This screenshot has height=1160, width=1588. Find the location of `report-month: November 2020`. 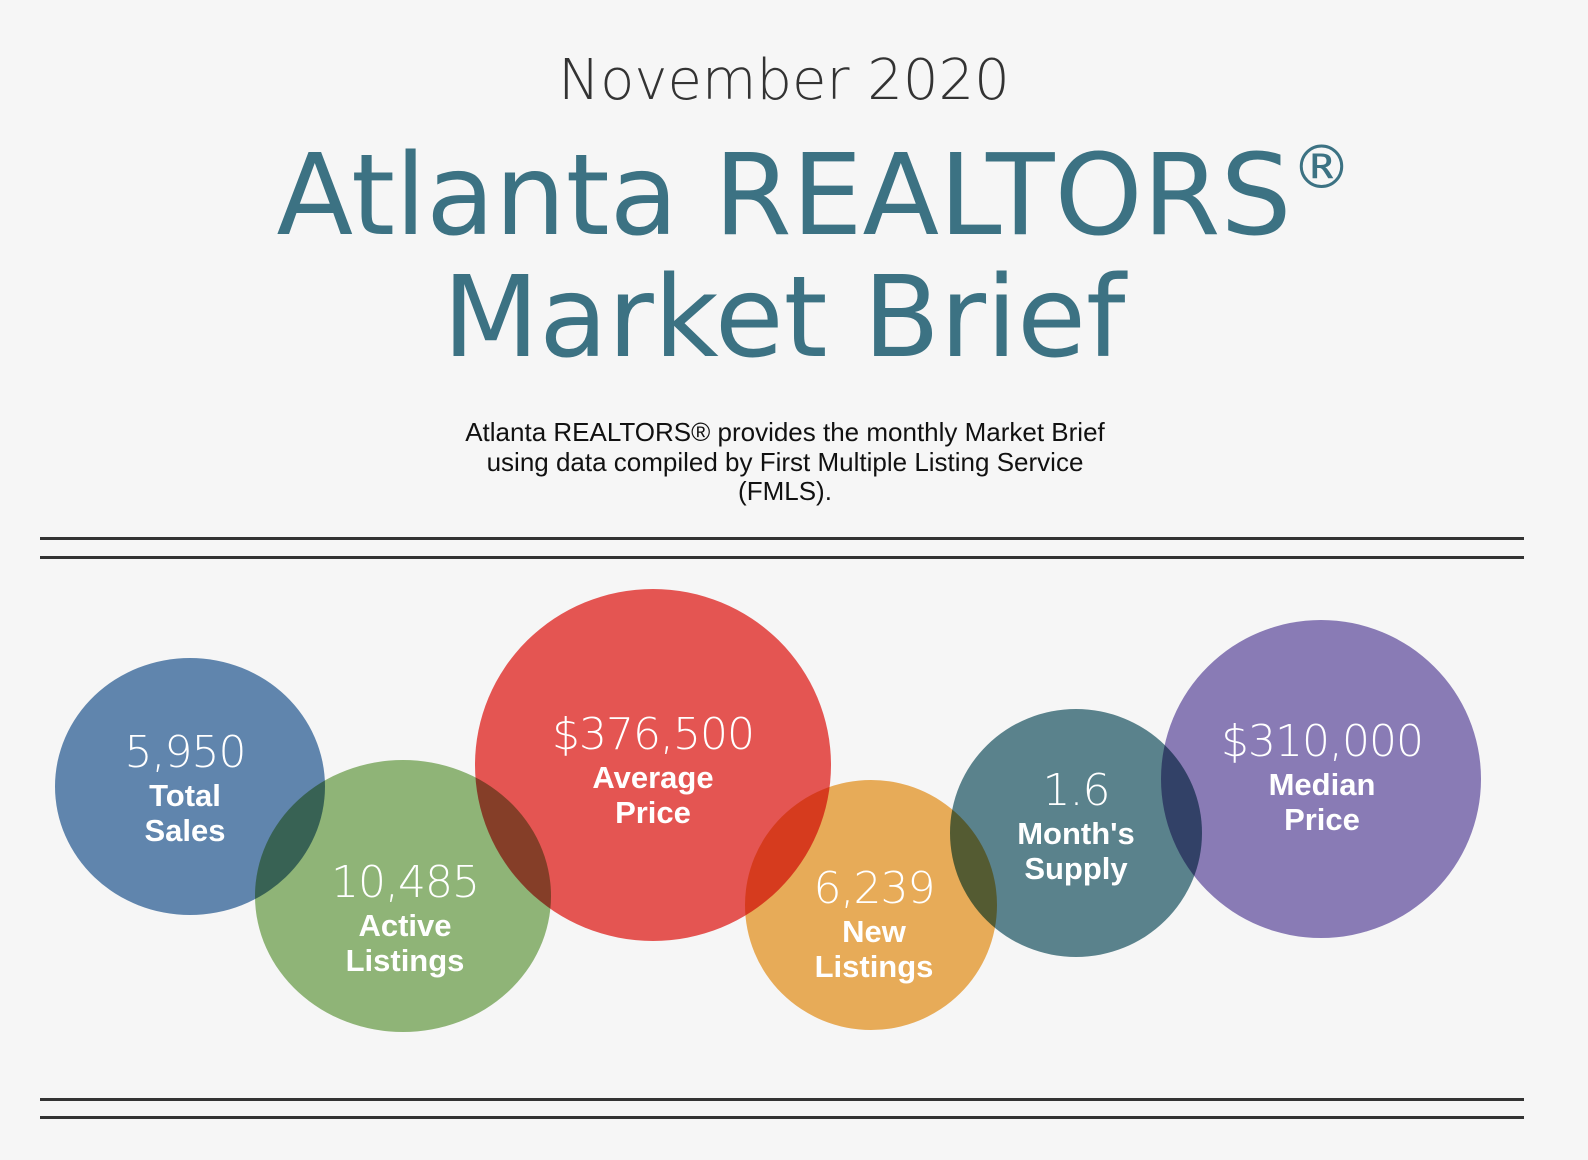

report-month: November 2020 is located at coordinates (784, 80).